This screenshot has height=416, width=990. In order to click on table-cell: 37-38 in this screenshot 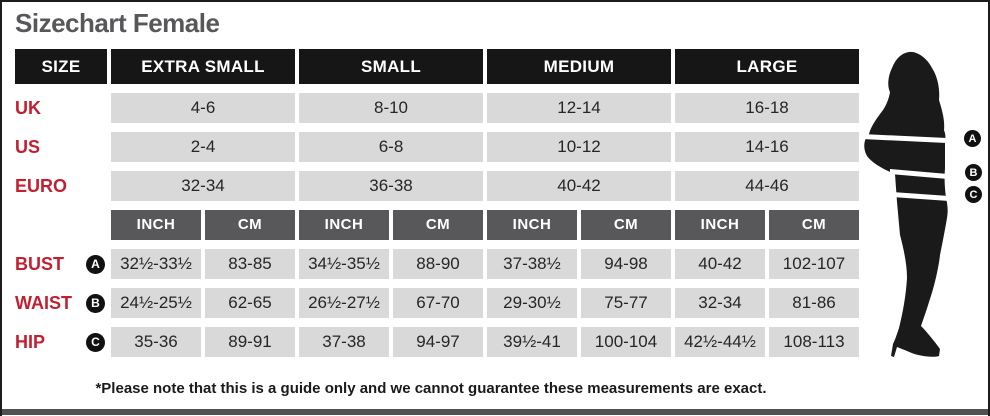, I will do `click(344, 342)`.